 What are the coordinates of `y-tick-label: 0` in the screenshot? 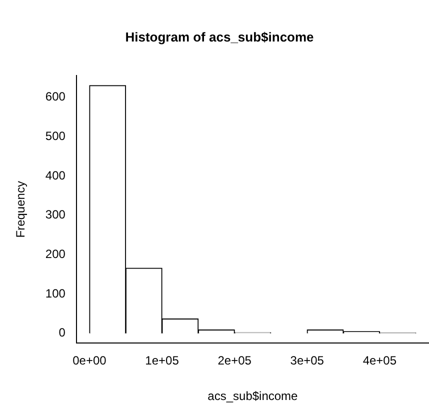 It's located at (62, 333).